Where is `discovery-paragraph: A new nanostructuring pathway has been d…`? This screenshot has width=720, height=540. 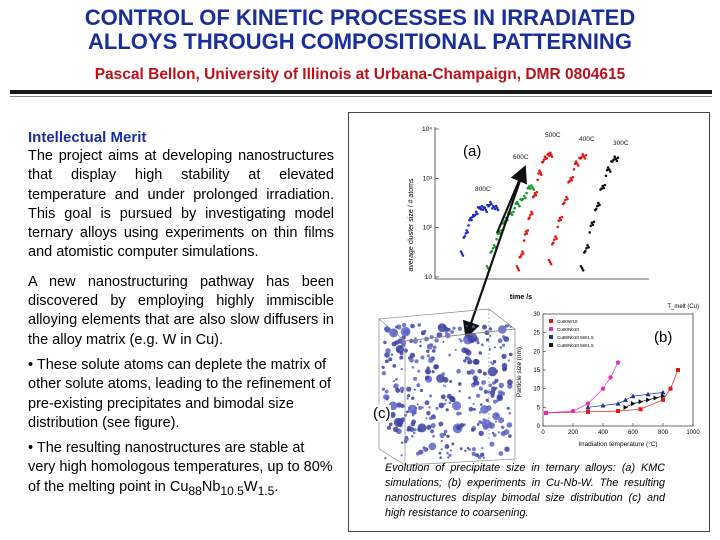
discovery-paragraph: A new nanostructuring pathway has been d… is located at coordinates (181, 310).